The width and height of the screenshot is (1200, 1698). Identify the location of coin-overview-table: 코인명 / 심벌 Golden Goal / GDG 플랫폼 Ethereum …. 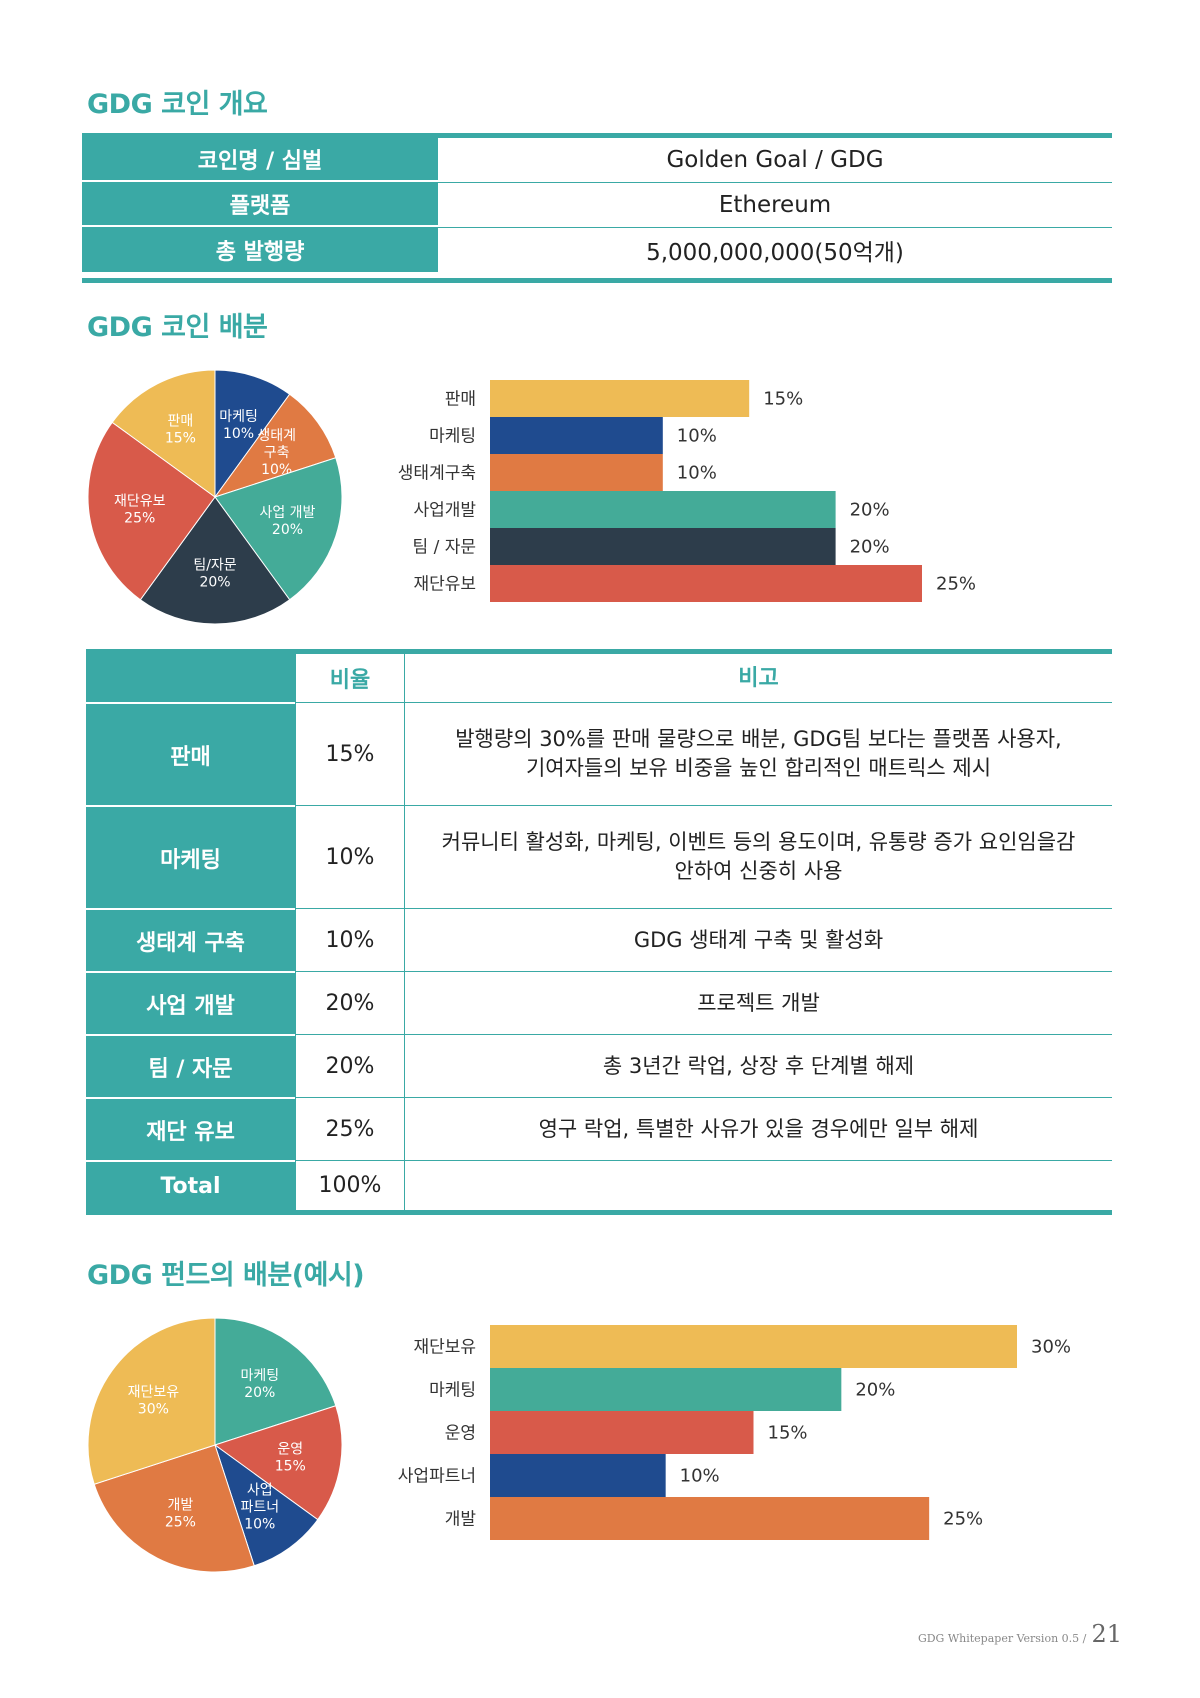
(597, 208).